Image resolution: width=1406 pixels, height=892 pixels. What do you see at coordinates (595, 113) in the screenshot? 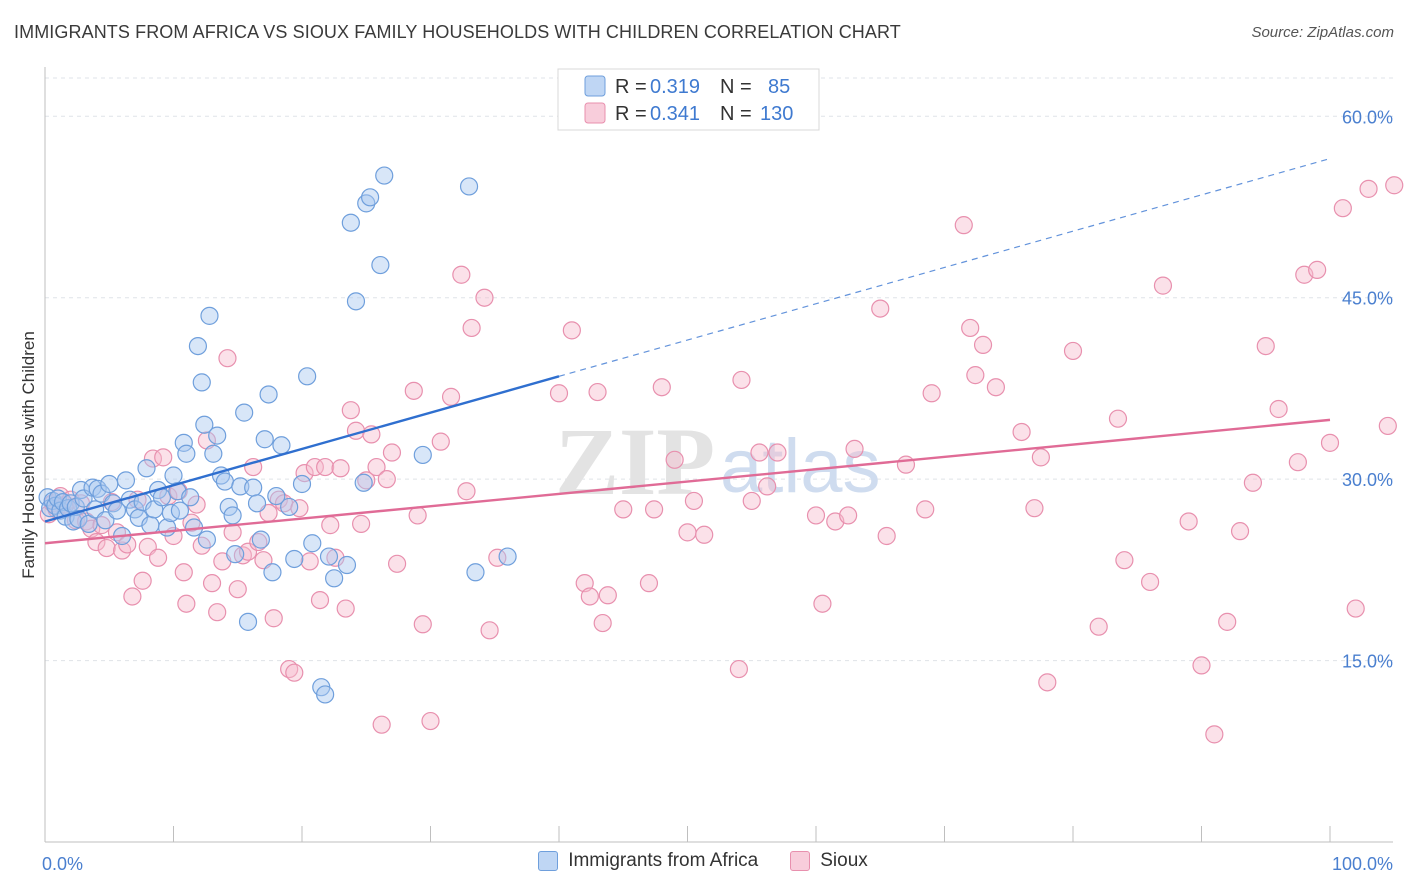
I see `legend-swatch-sioux` at bounding box center [595, 113].